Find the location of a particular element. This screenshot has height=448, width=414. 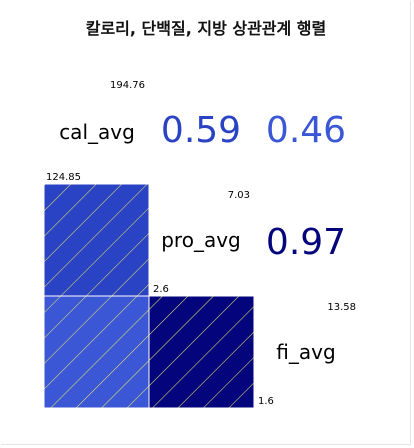

correlation-value-cal-fi: 0.46 is located at coordinates (306, 130).